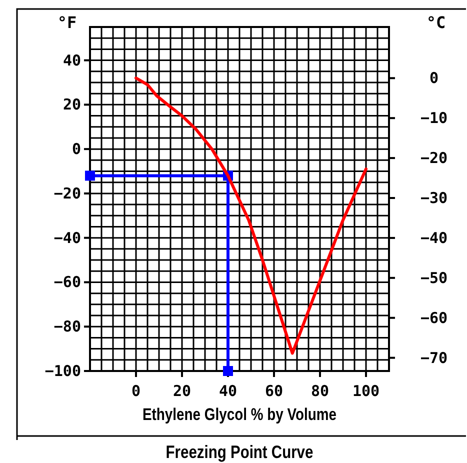 This screenshot has height=463, width=467. Describe the element at coordinates (434, 317) in the screenshot. I see `y2-tick-label: −60` at that location.